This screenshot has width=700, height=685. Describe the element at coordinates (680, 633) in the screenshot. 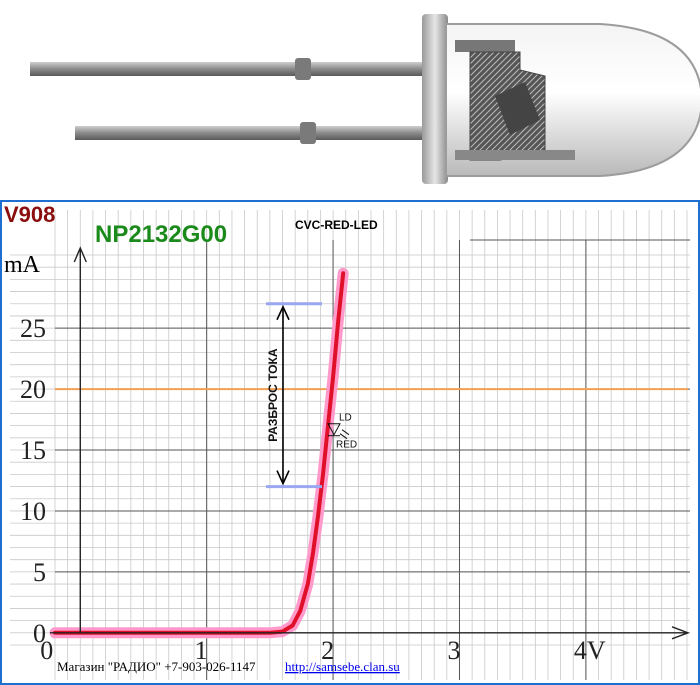

I see `x-axis-arrow` at that location.